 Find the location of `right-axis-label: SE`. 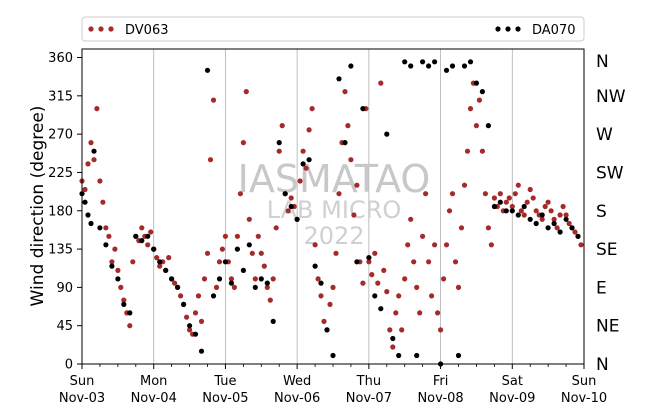

right-axis-label: SE is located at coordinates (607, 250).